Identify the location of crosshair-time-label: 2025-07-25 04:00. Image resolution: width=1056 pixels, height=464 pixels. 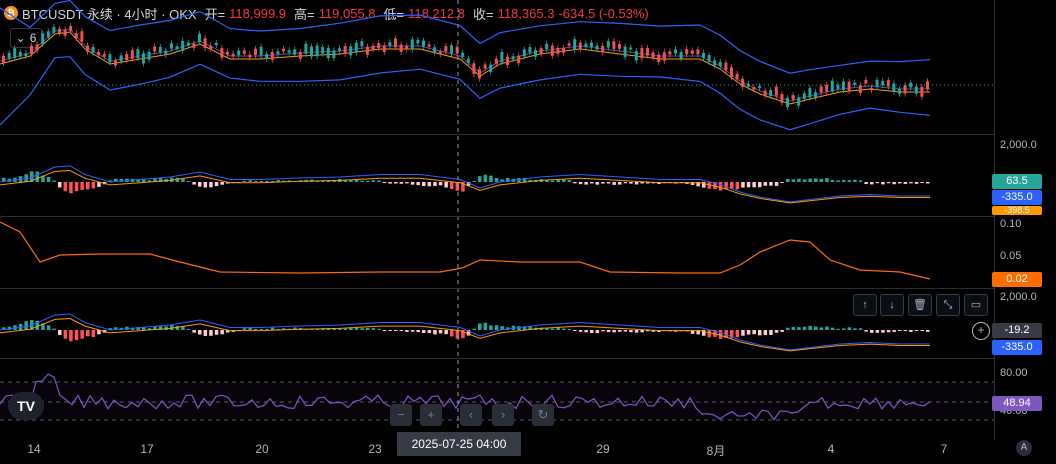
(459, 444).